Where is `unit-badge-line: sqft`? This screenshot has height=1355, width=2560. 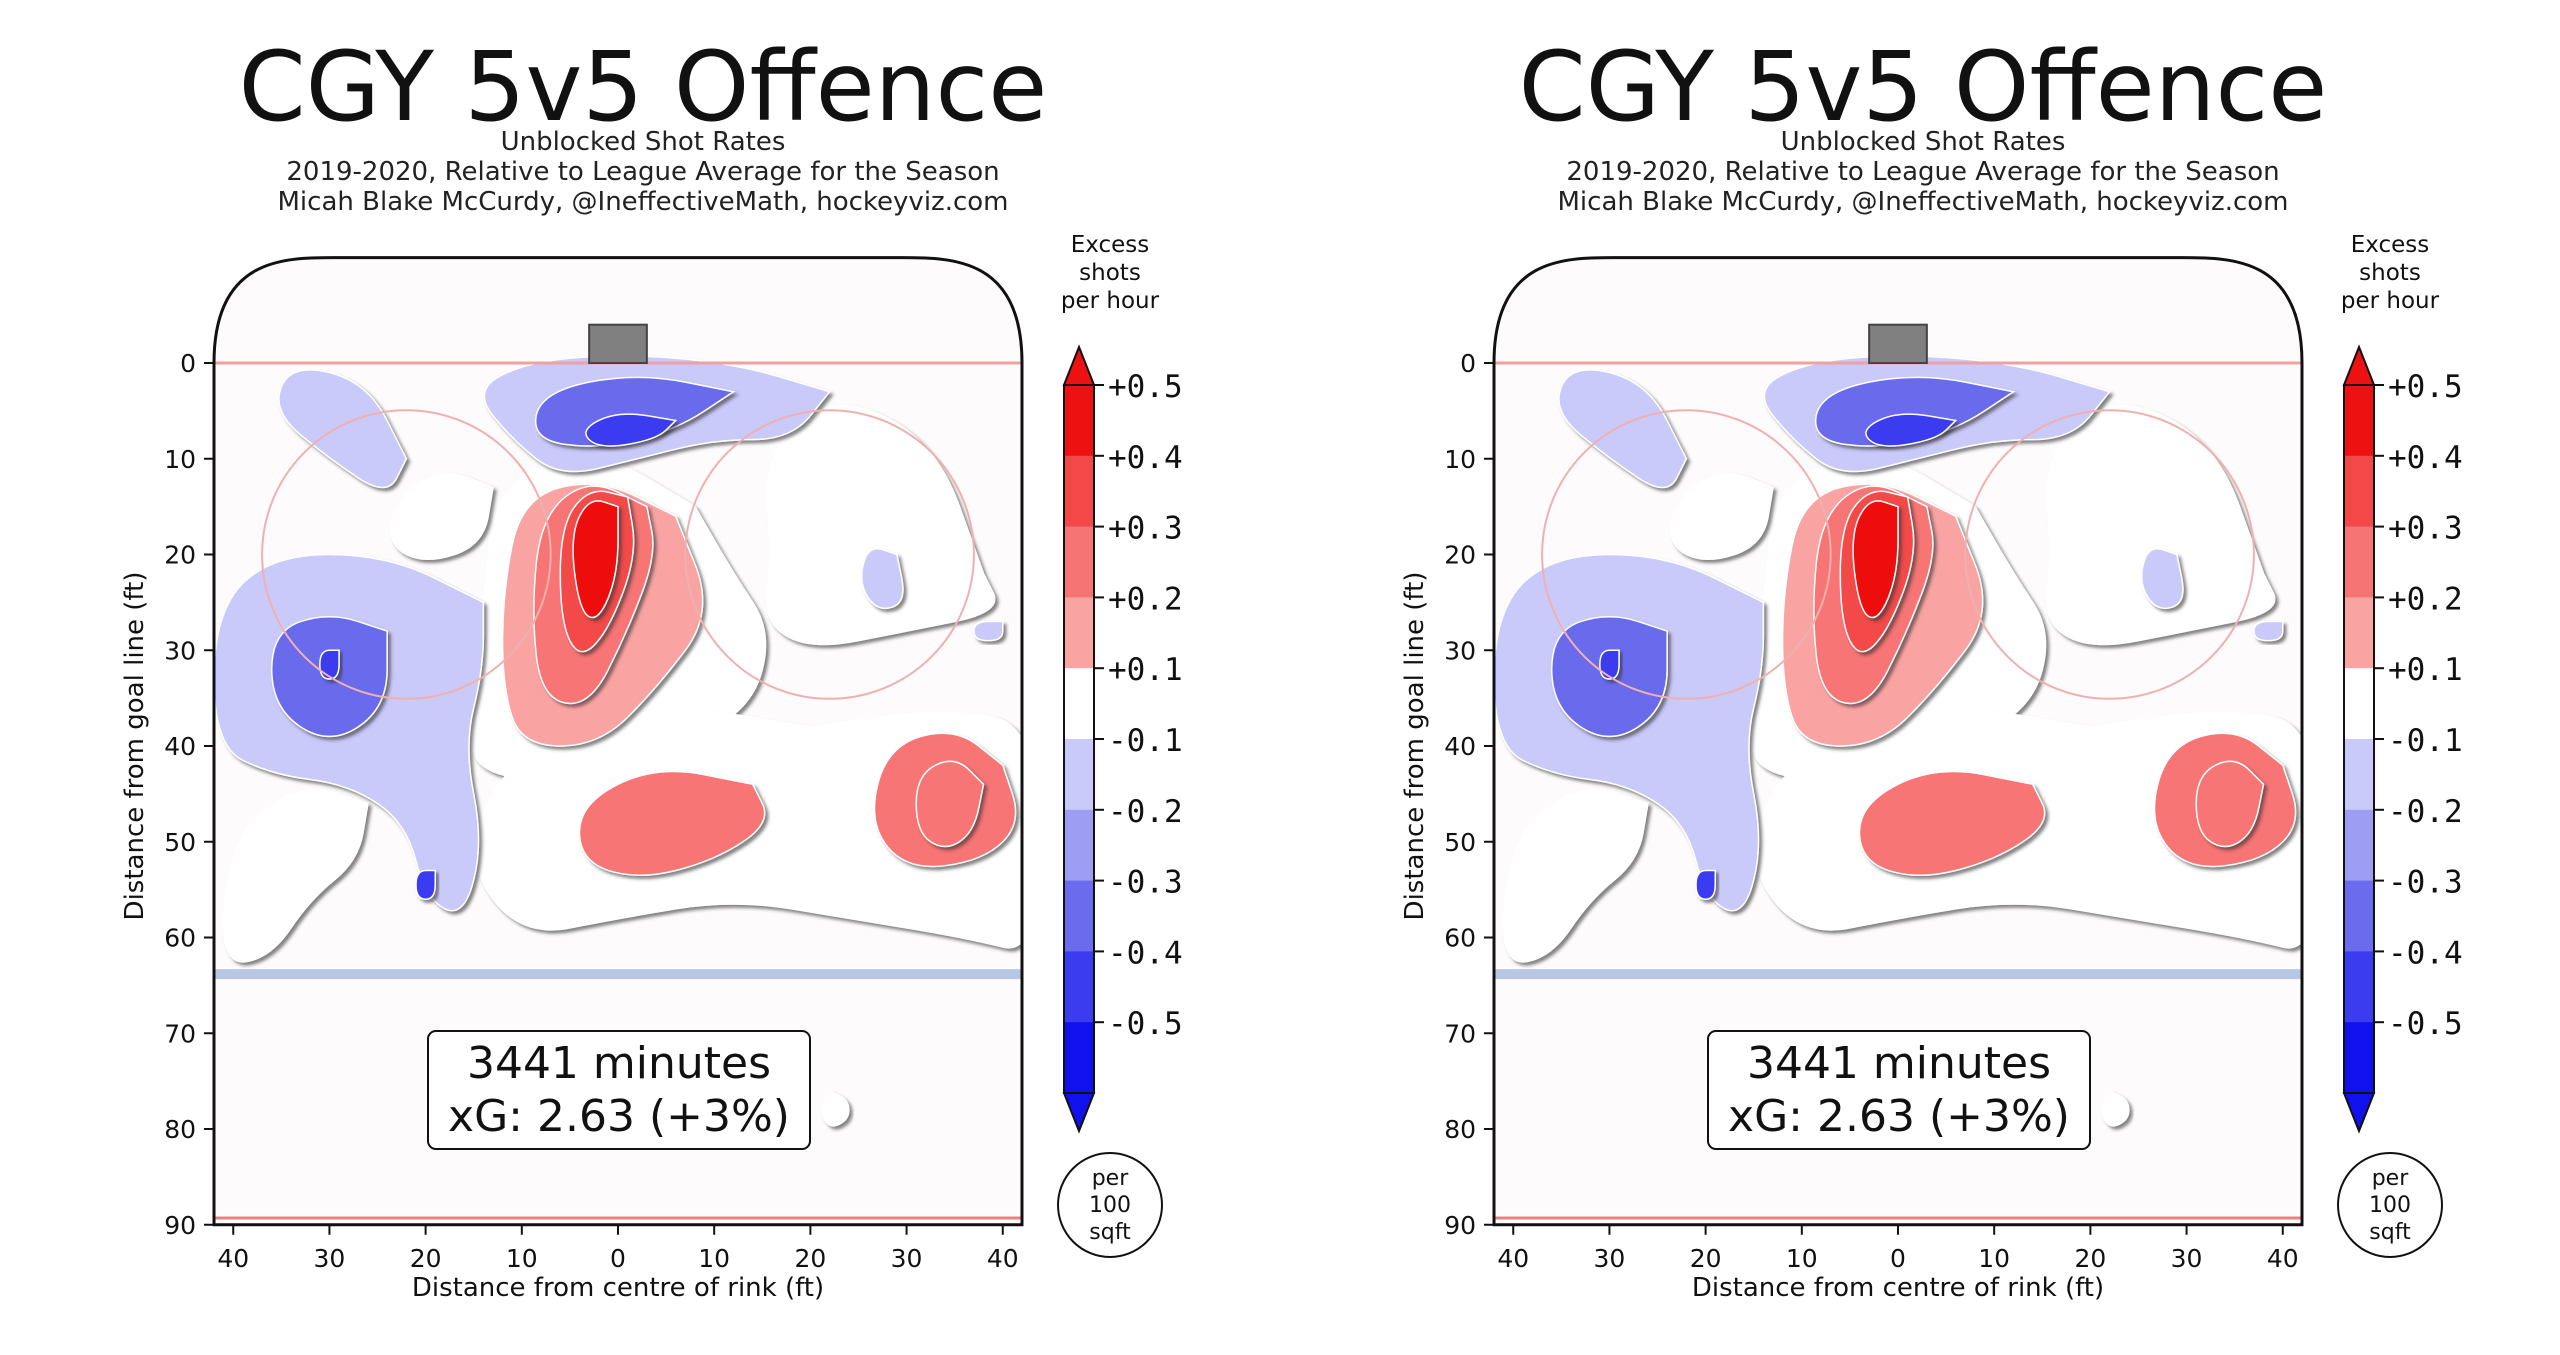
unit-badge-line: sqft is located at coordinates (2390, 1232).